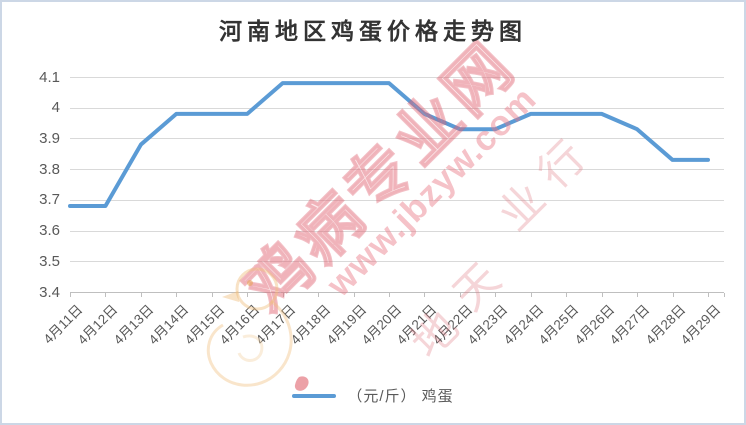  Describe the element at coordinates (397, 292) in the screenshot. I see `x-axis-line` at that location.